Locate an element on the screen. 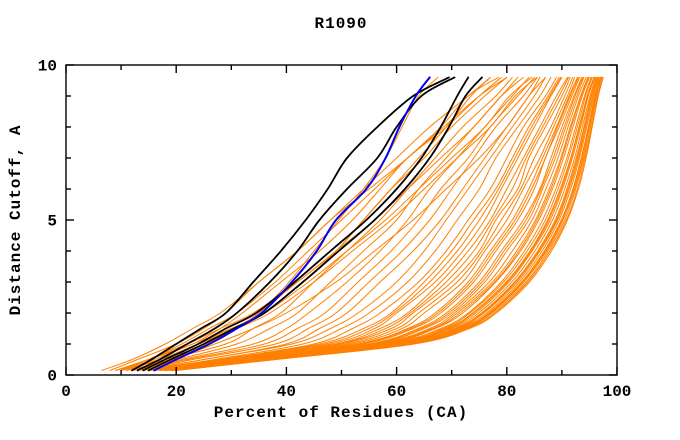  x-tick-label: 40 is located at coordinates (286, 392).